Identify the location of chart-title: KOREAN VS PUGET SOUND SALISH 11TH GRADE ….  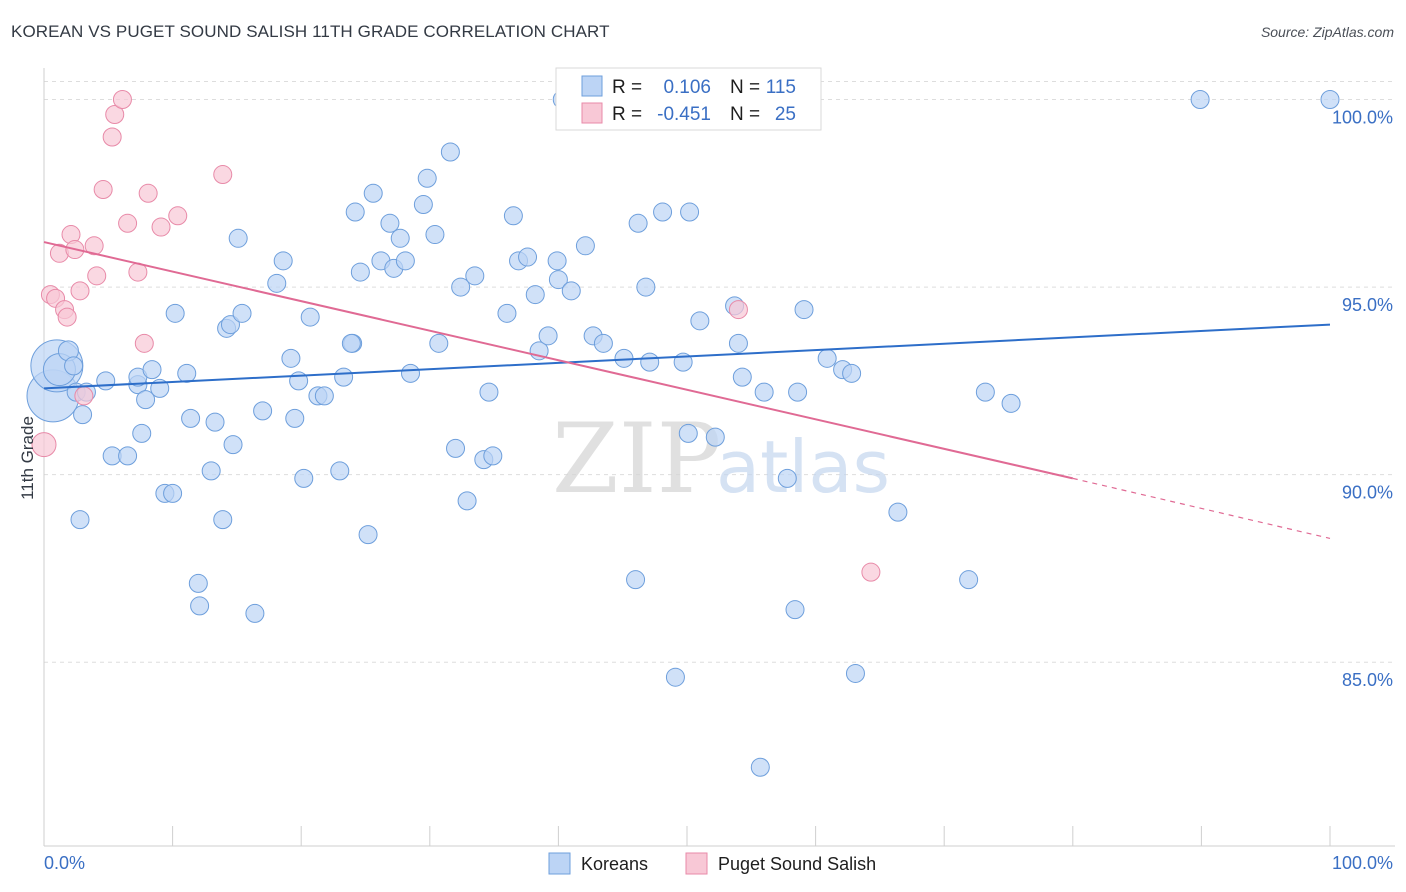
(310, 31).